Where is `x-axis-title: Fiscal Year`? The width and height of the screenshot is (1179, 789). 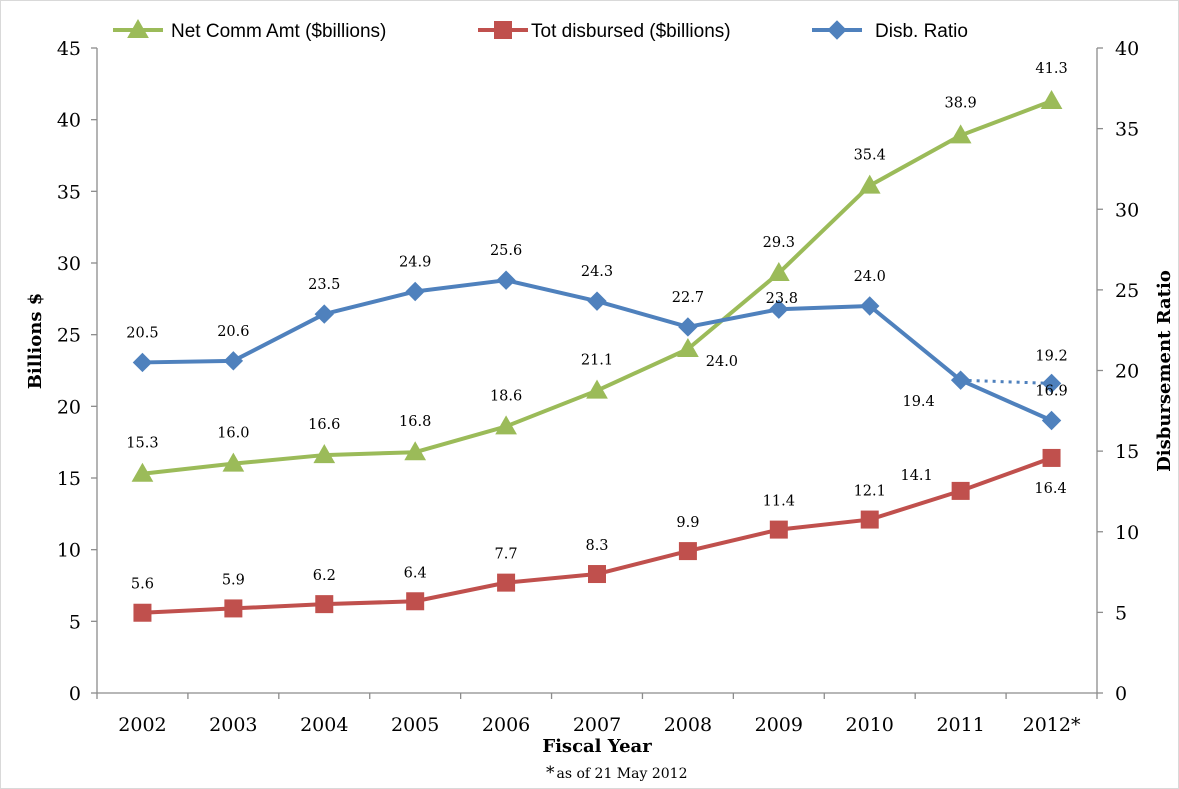 x-axis-title: Fiscal Year is located at coordinates (597, 746).